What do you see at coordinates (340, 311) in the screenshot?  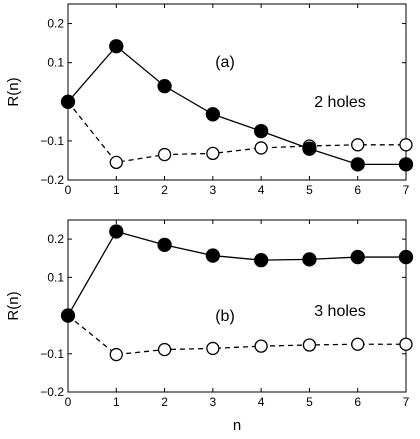 I see `holes-annotation: 3 holes` at bounding box center [340, 311].